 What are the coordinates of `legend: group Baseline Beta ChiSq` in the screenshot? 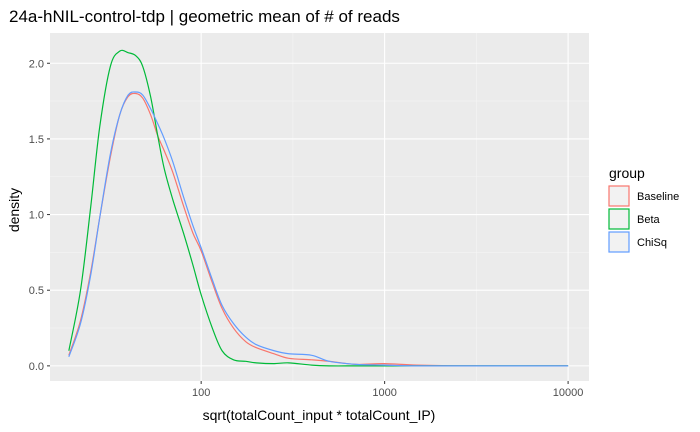 It's located at (643, 209).